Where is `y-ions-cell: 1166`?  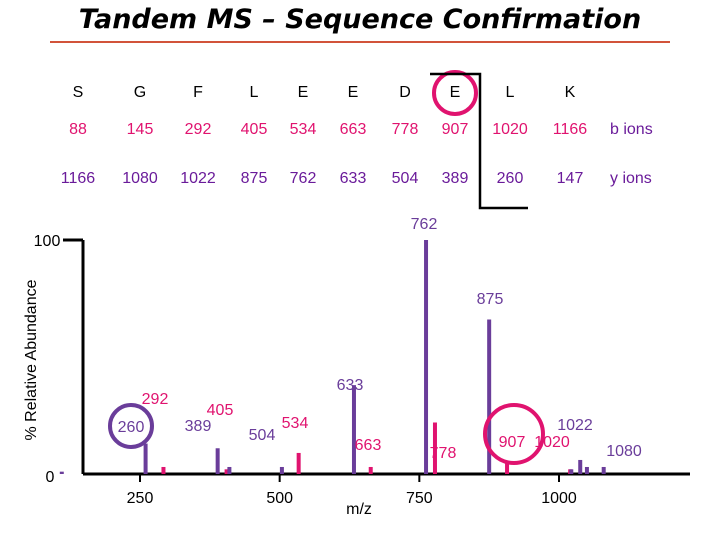
y-ions-cell: 1166 is located at coordinates (78, 178).